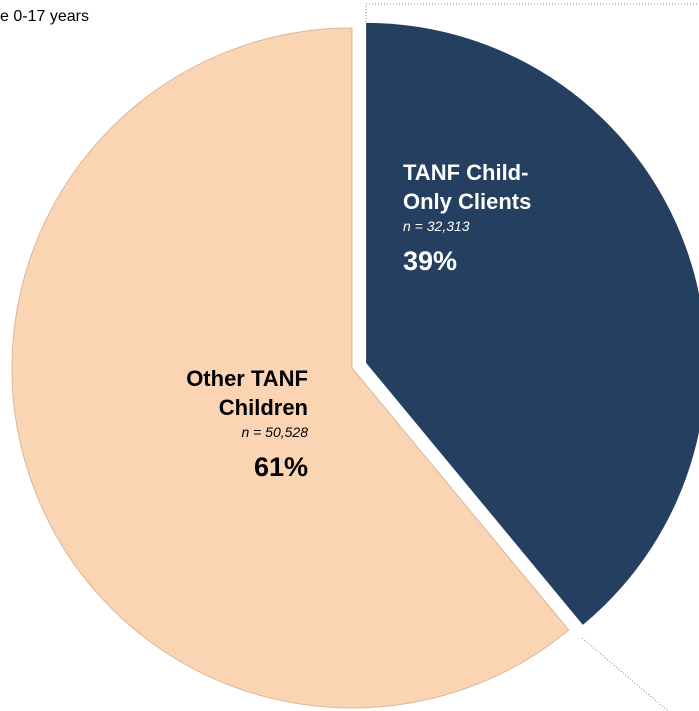  I want to click on slice-label: TANF Child-Only Clients n = 32,313 39%, so click(478, 218).